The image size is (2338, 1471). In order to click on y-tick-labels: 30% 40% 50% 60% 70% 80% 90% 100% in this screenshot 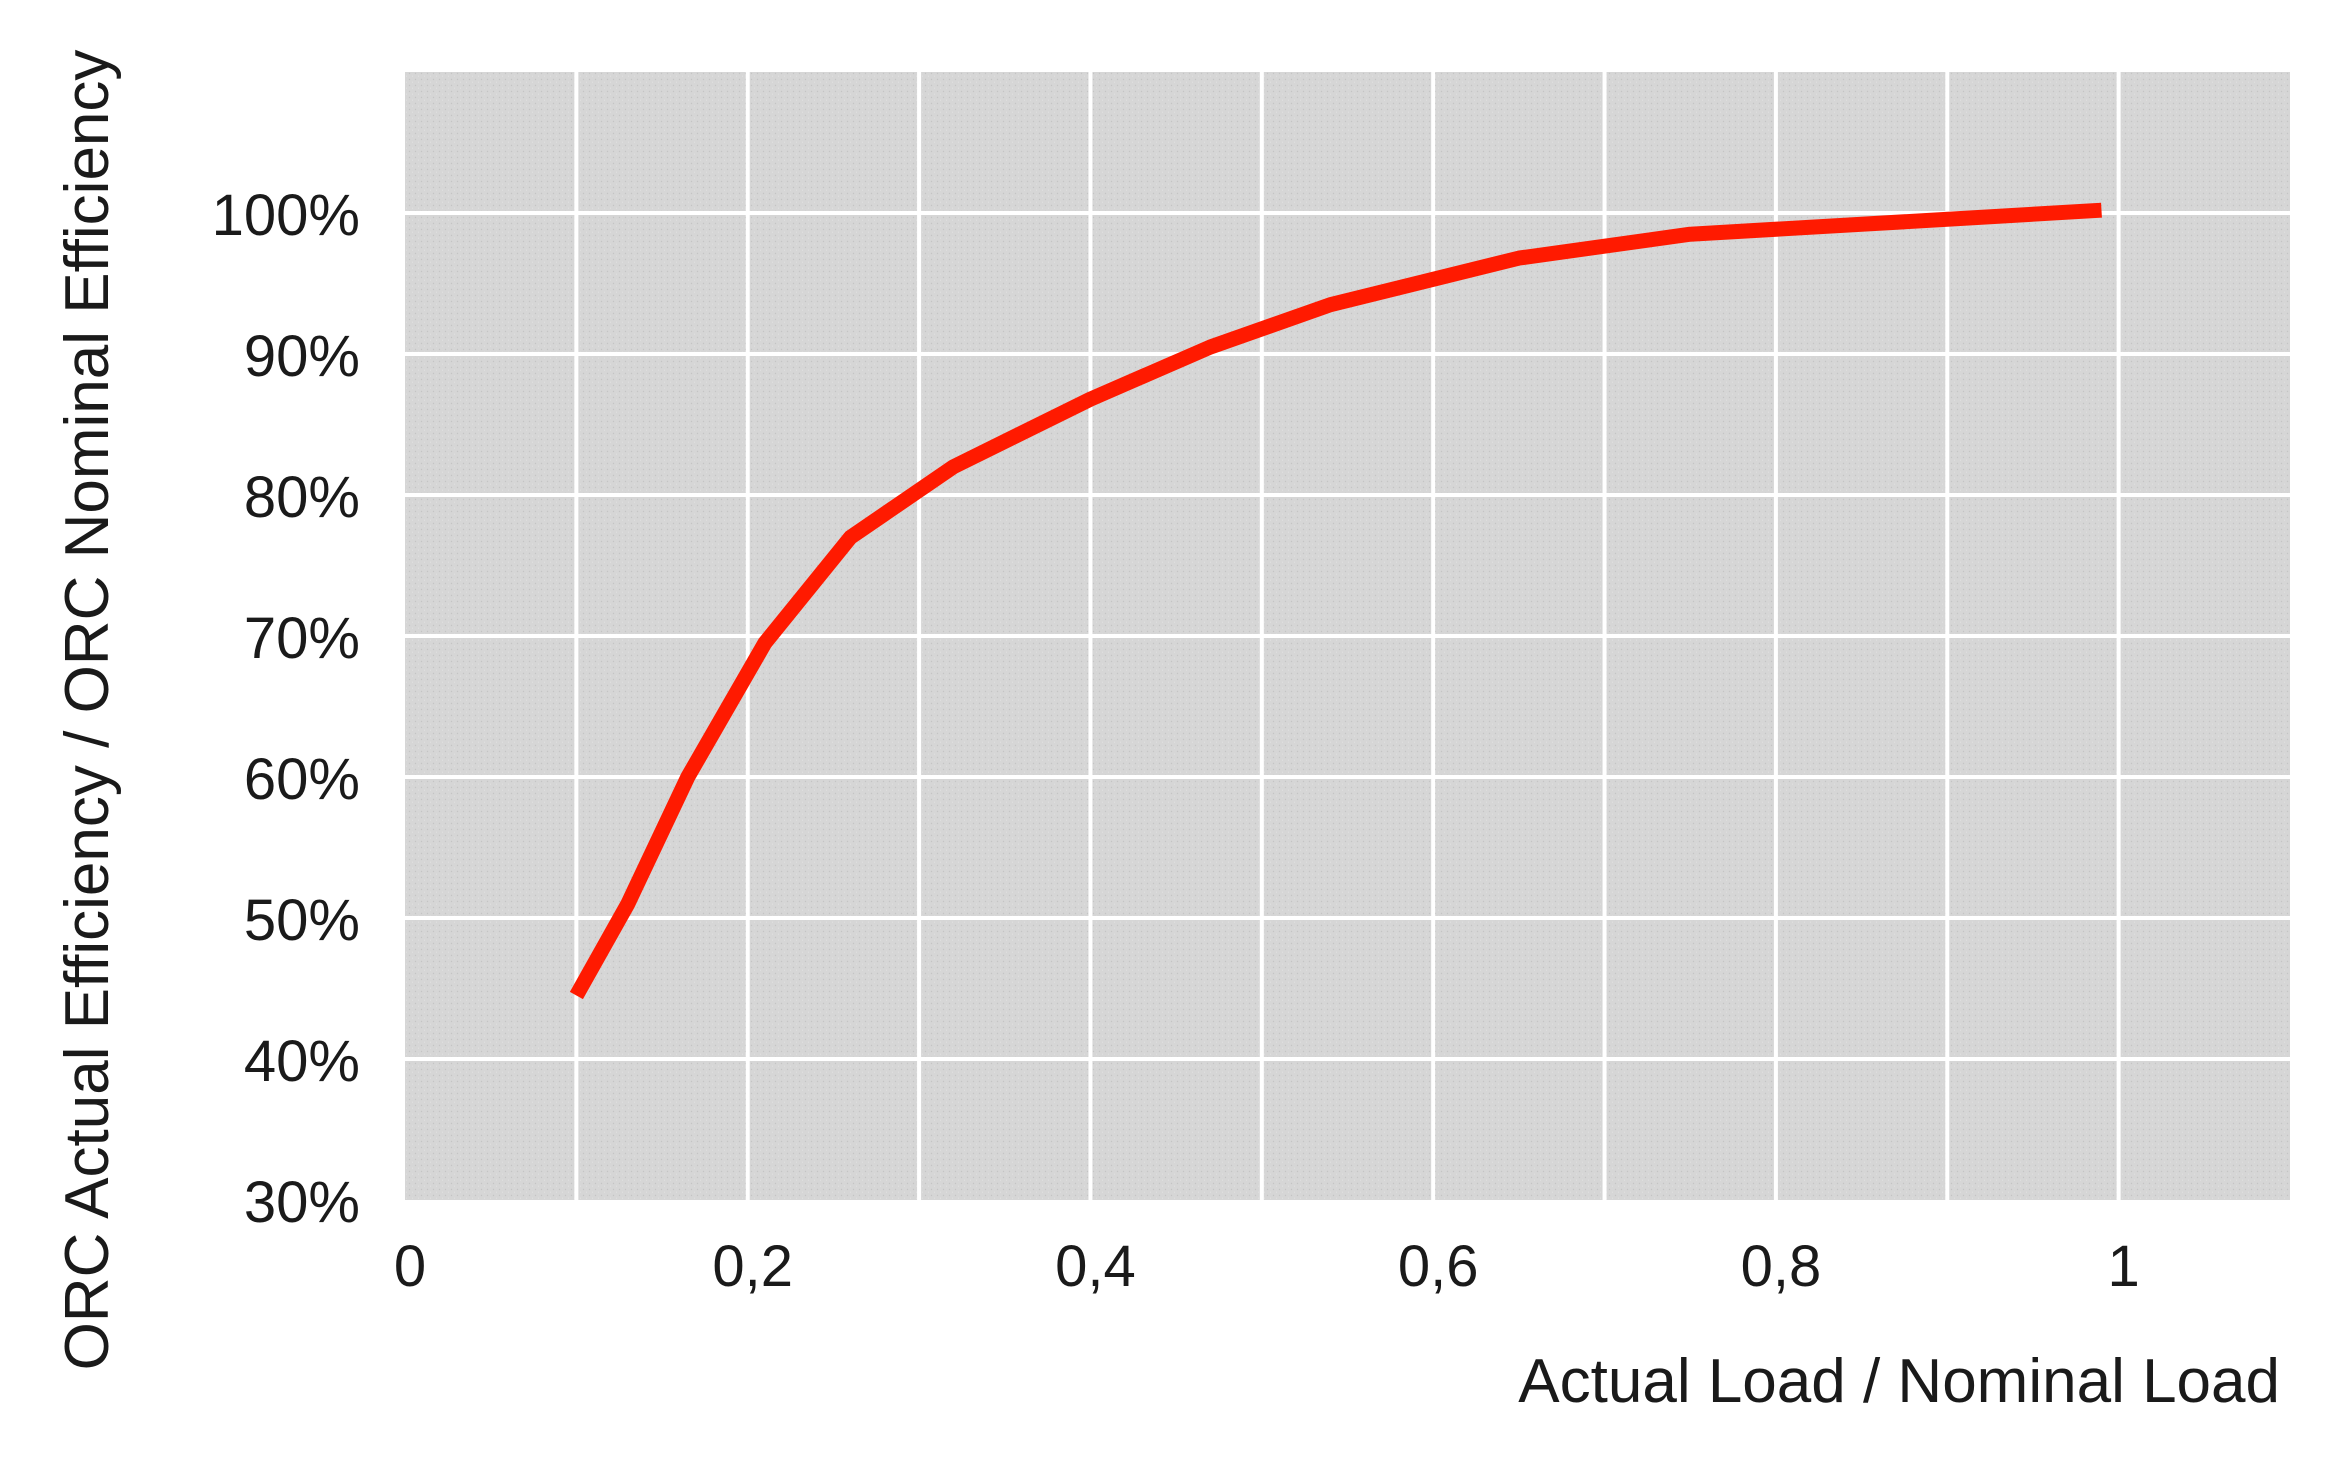, I will do `click(286, 709)`.